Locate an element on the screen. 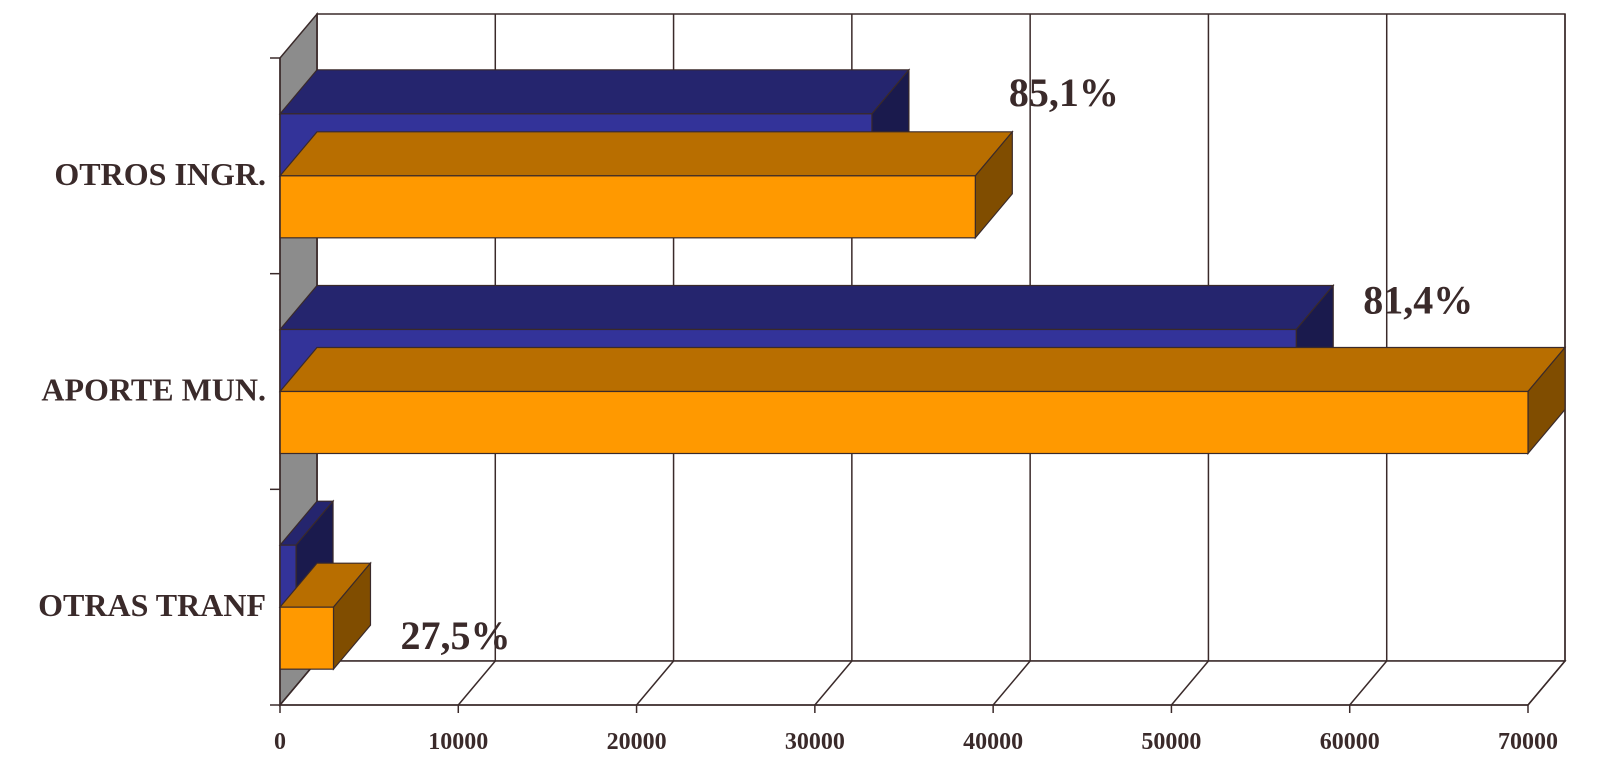  percent-label: 81,4% is located at coordinates (1418, 300).